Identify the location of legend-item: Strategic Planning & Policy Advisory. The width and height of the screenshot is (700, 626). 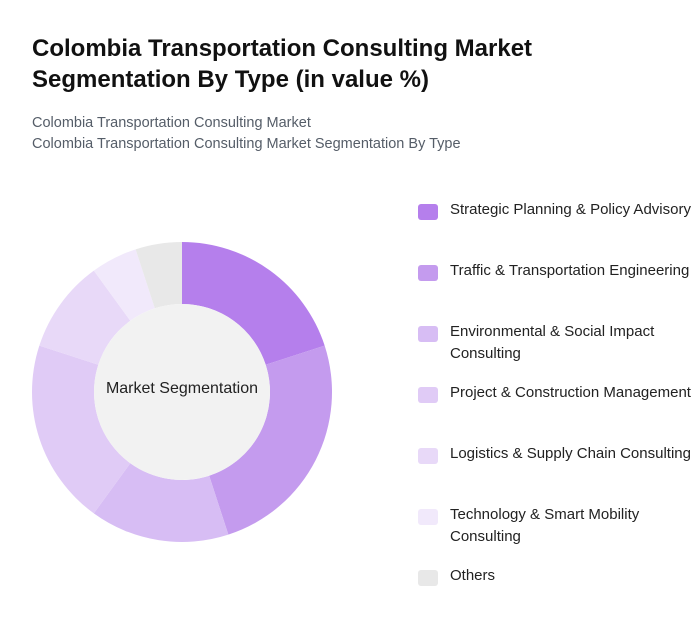
(559, 229).